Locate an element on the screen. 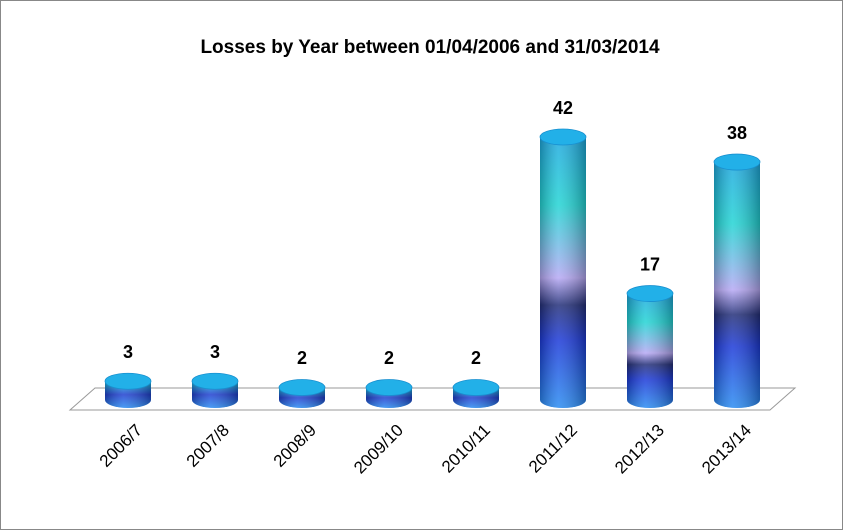 Image resolution: width=843 pixels, height=530 pixels. value-label: 17 is located at coordinates (650, 264).